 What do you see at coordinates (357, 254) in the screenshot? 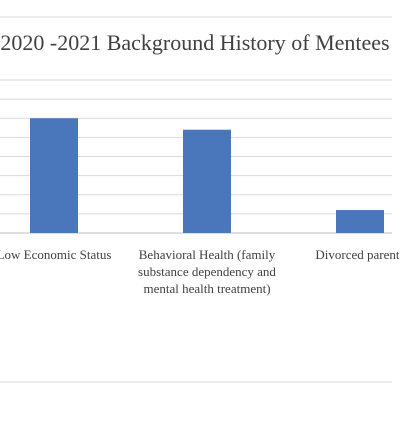
I see `x-tick-label: Divorced parents` at bounding box center [357, 254].